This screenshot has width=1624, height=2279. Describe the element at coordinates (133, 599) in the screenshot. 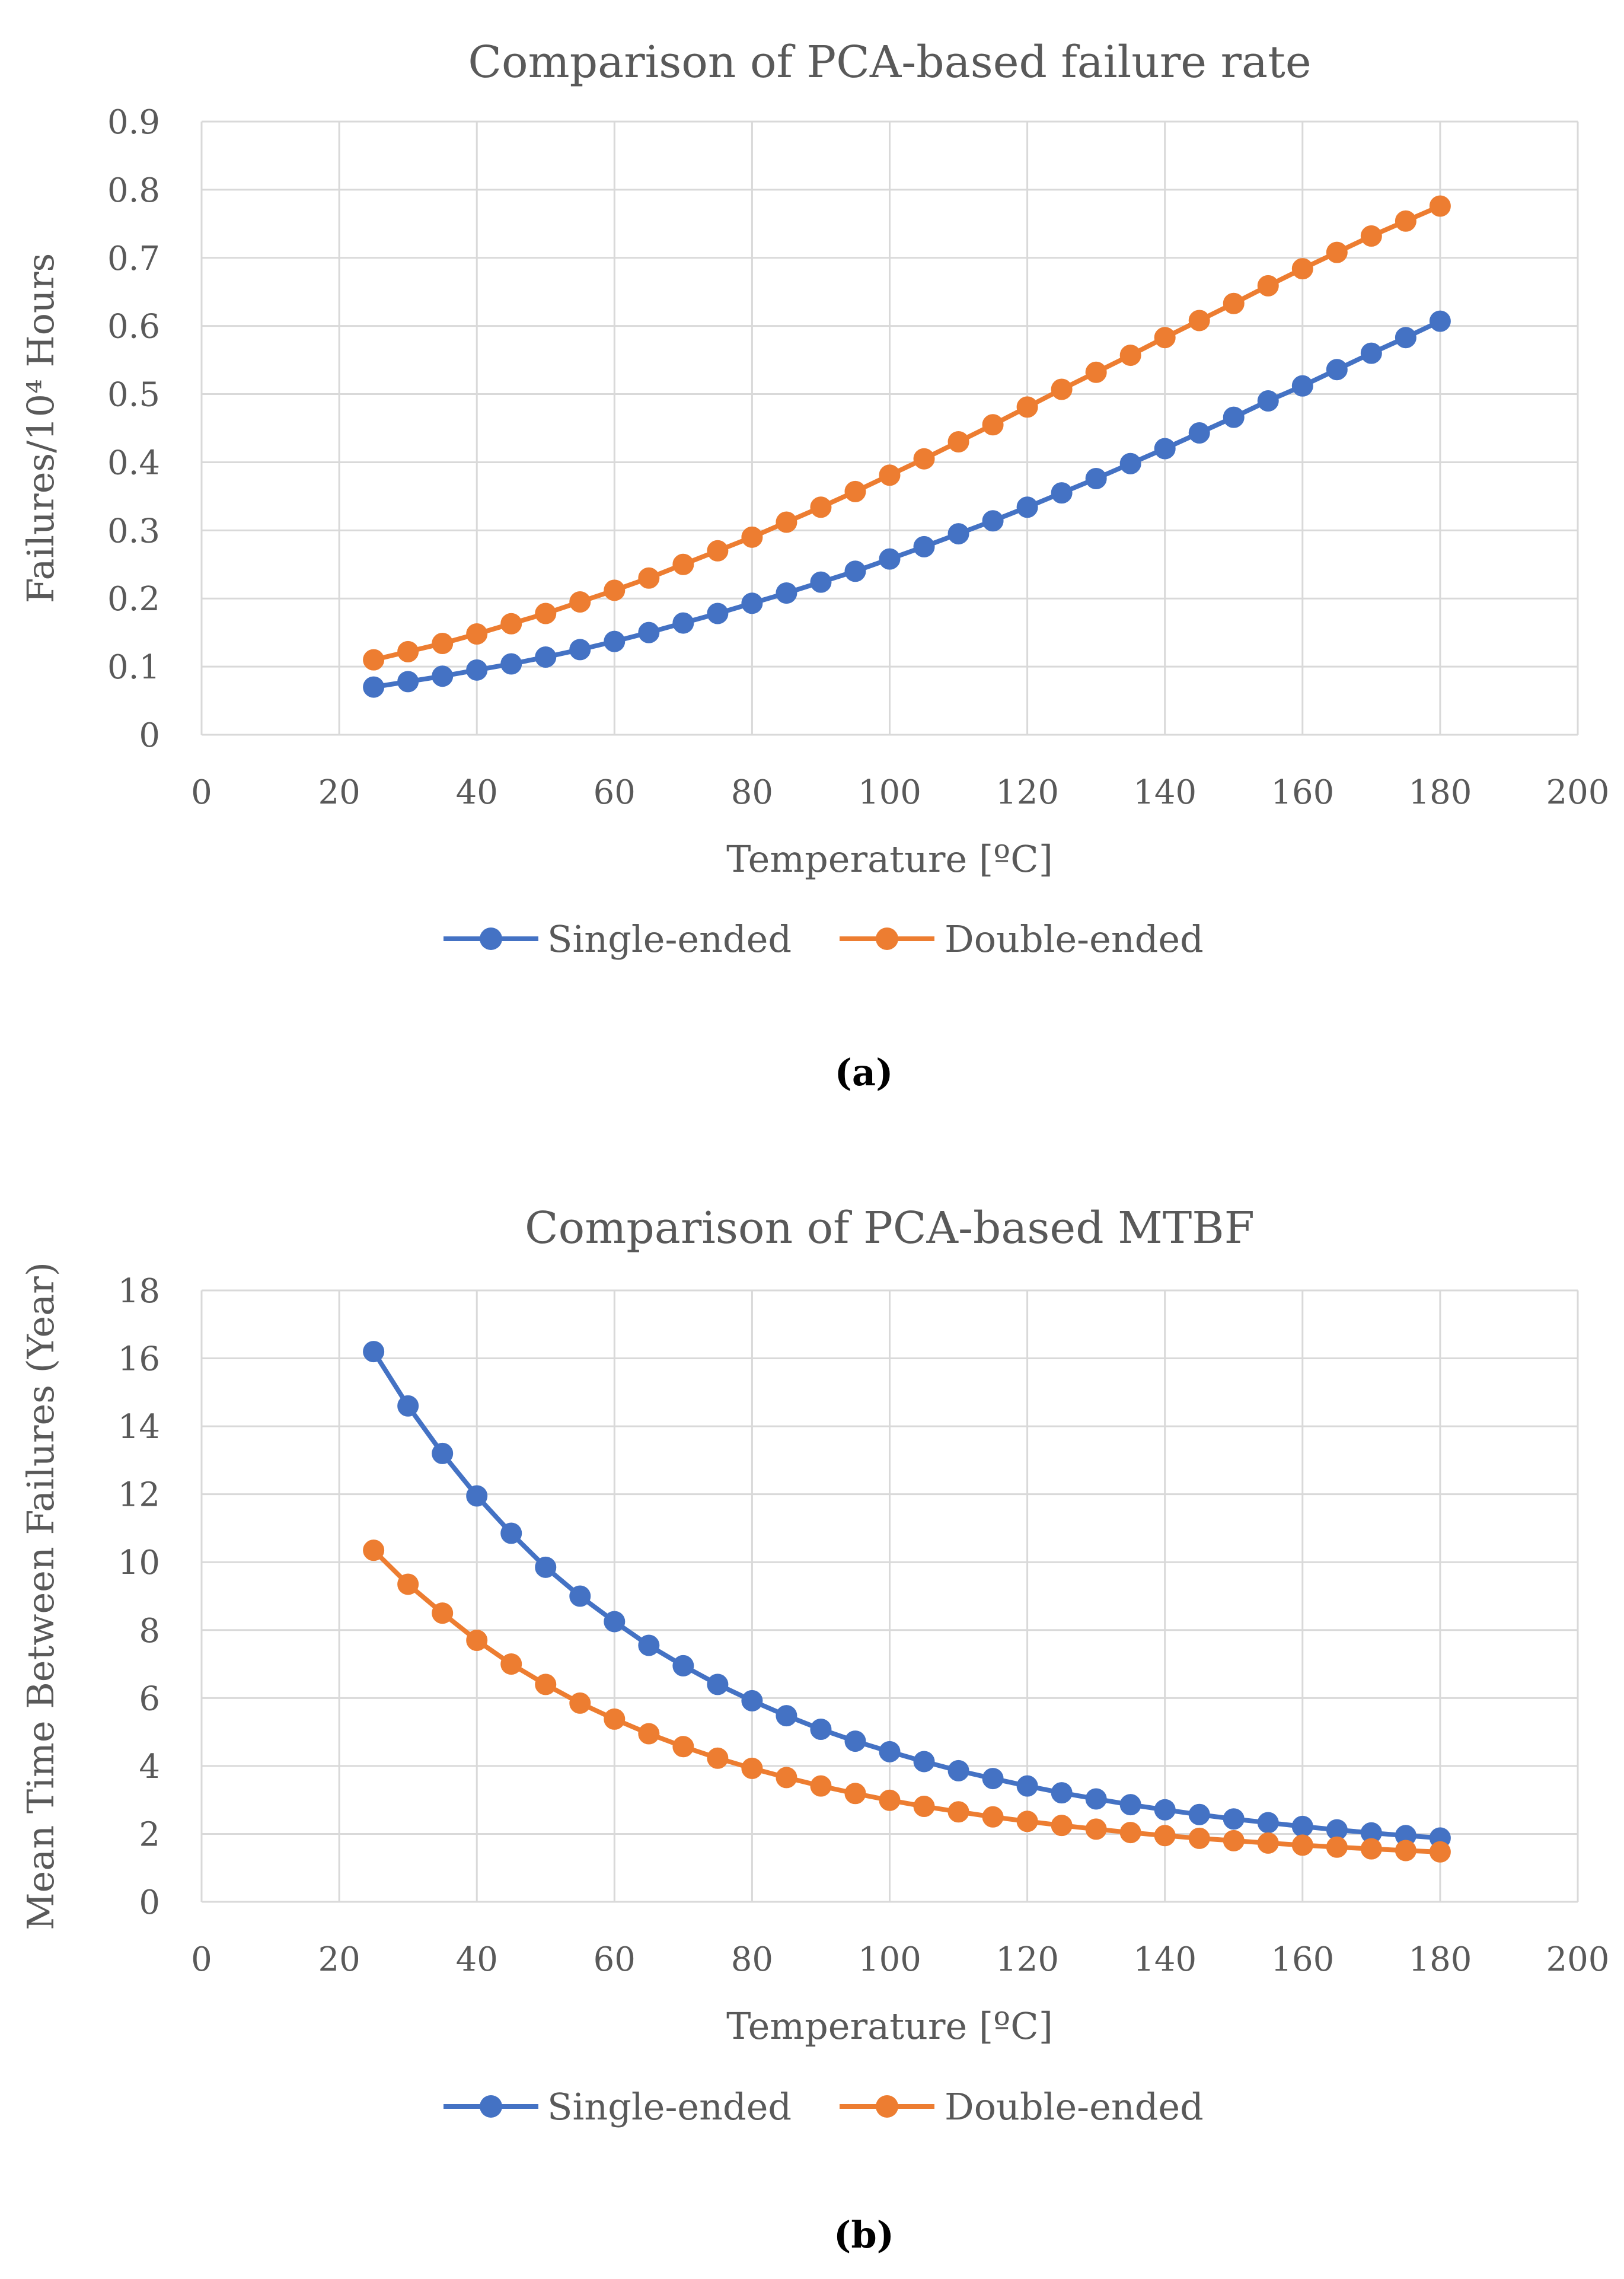

I see `y-tick-label: 0.2` at that location.